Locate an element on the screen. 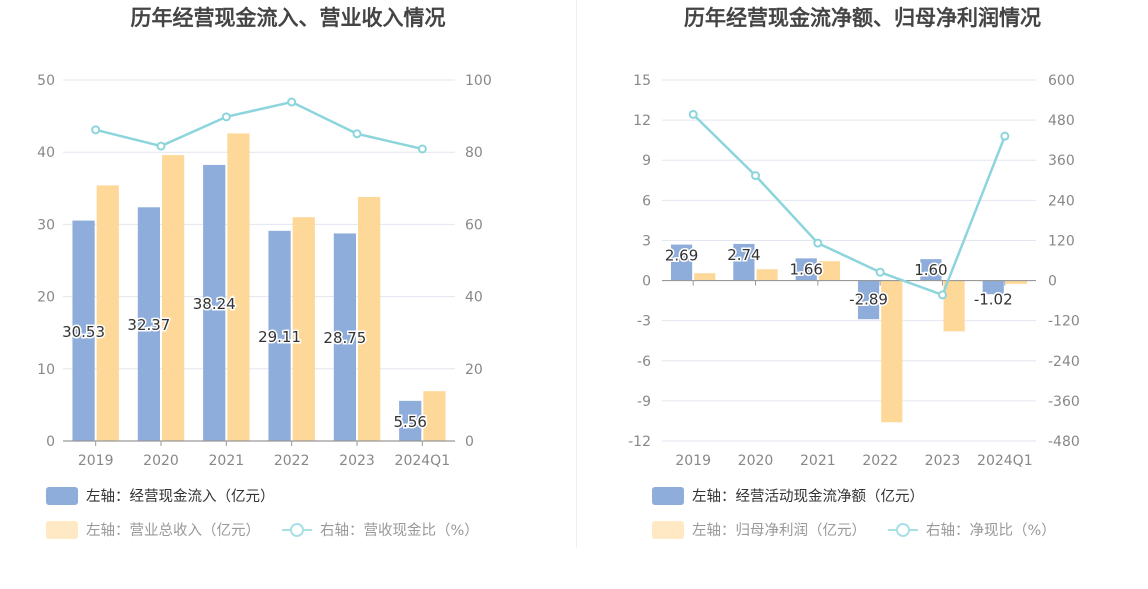  y-left-tick-label: 50 is located at coordinates (46, 81).